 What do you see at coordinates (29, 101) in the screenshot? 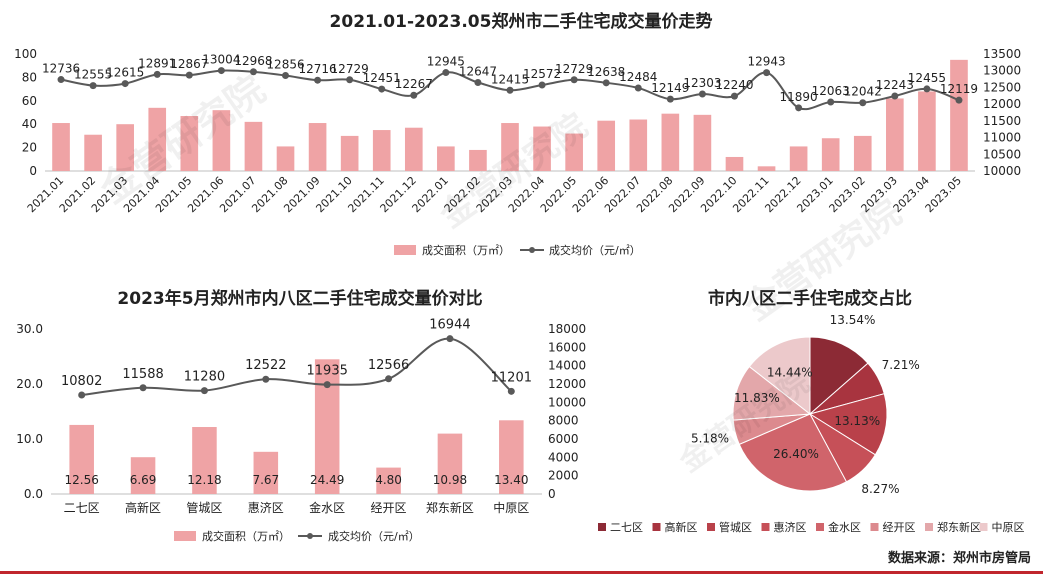
I see `trend-left-tick: 60` at bounding box center [29, 101].